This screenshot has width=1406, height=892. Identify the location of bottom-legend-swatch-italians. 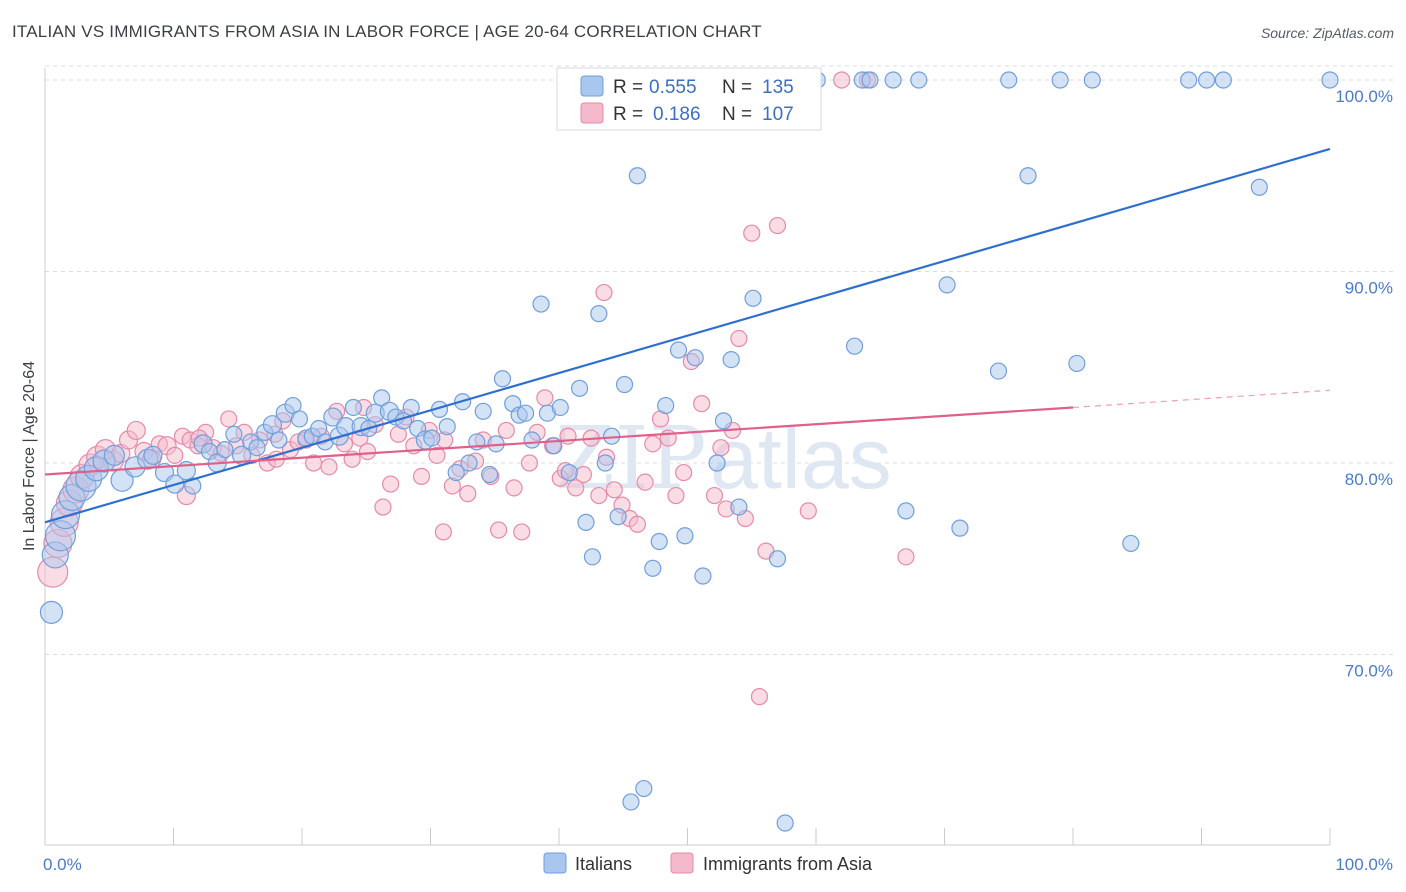
(555, 863).